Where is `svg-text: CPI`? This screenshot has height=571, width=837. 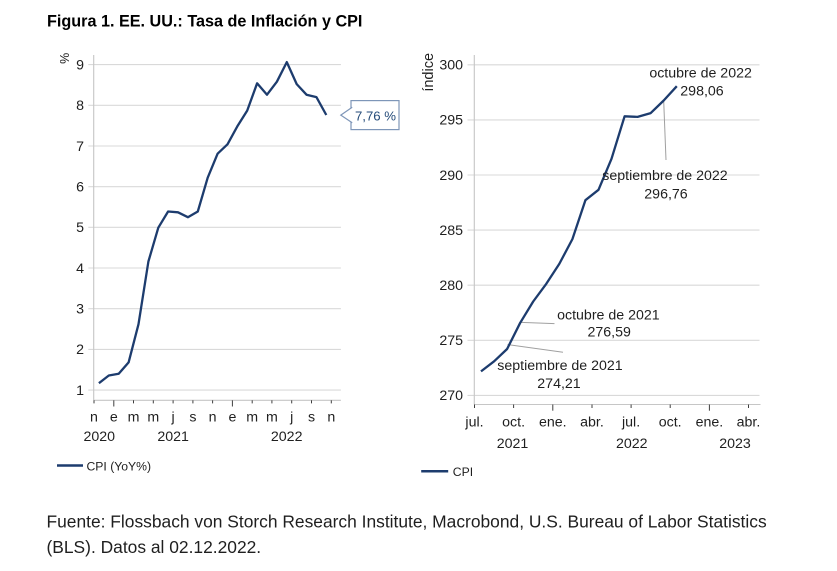 svg-text: CPI is located at coordinates (463, 472).